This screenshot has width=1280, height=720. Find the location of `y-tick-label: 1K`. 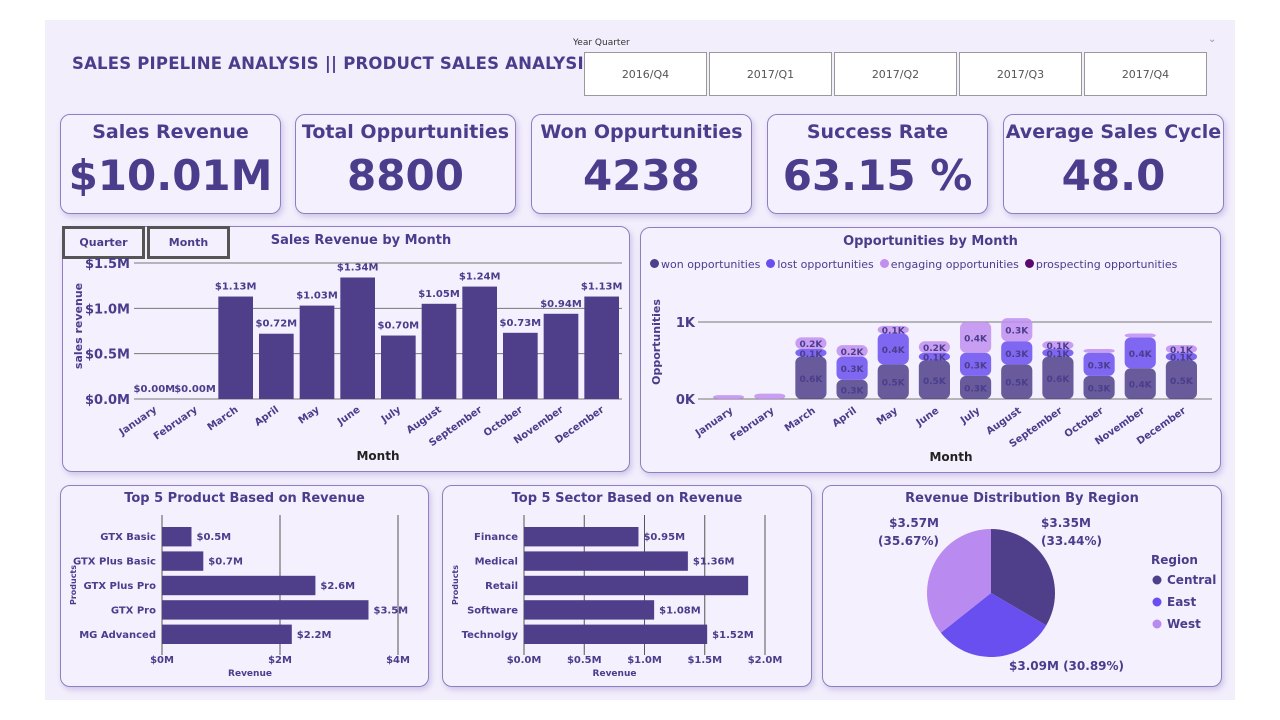

y-tick-label: 1K is located at coordinates (686, 323).